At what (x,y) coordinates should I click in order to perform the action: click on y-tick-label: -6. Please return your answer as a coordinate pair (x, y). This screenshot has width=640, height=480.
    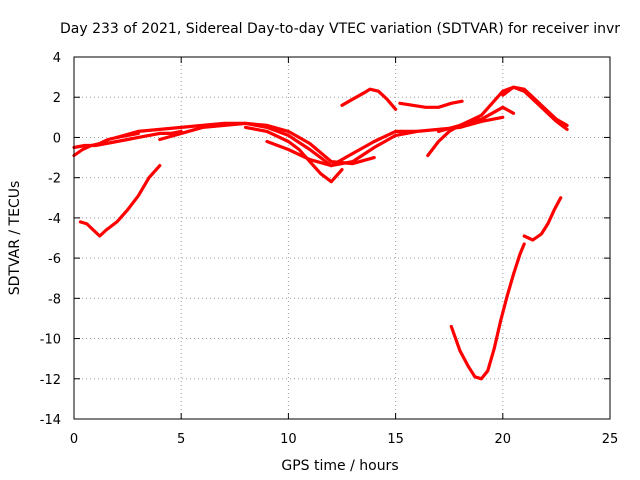
    Looking at the image, I should click on (54, 259).